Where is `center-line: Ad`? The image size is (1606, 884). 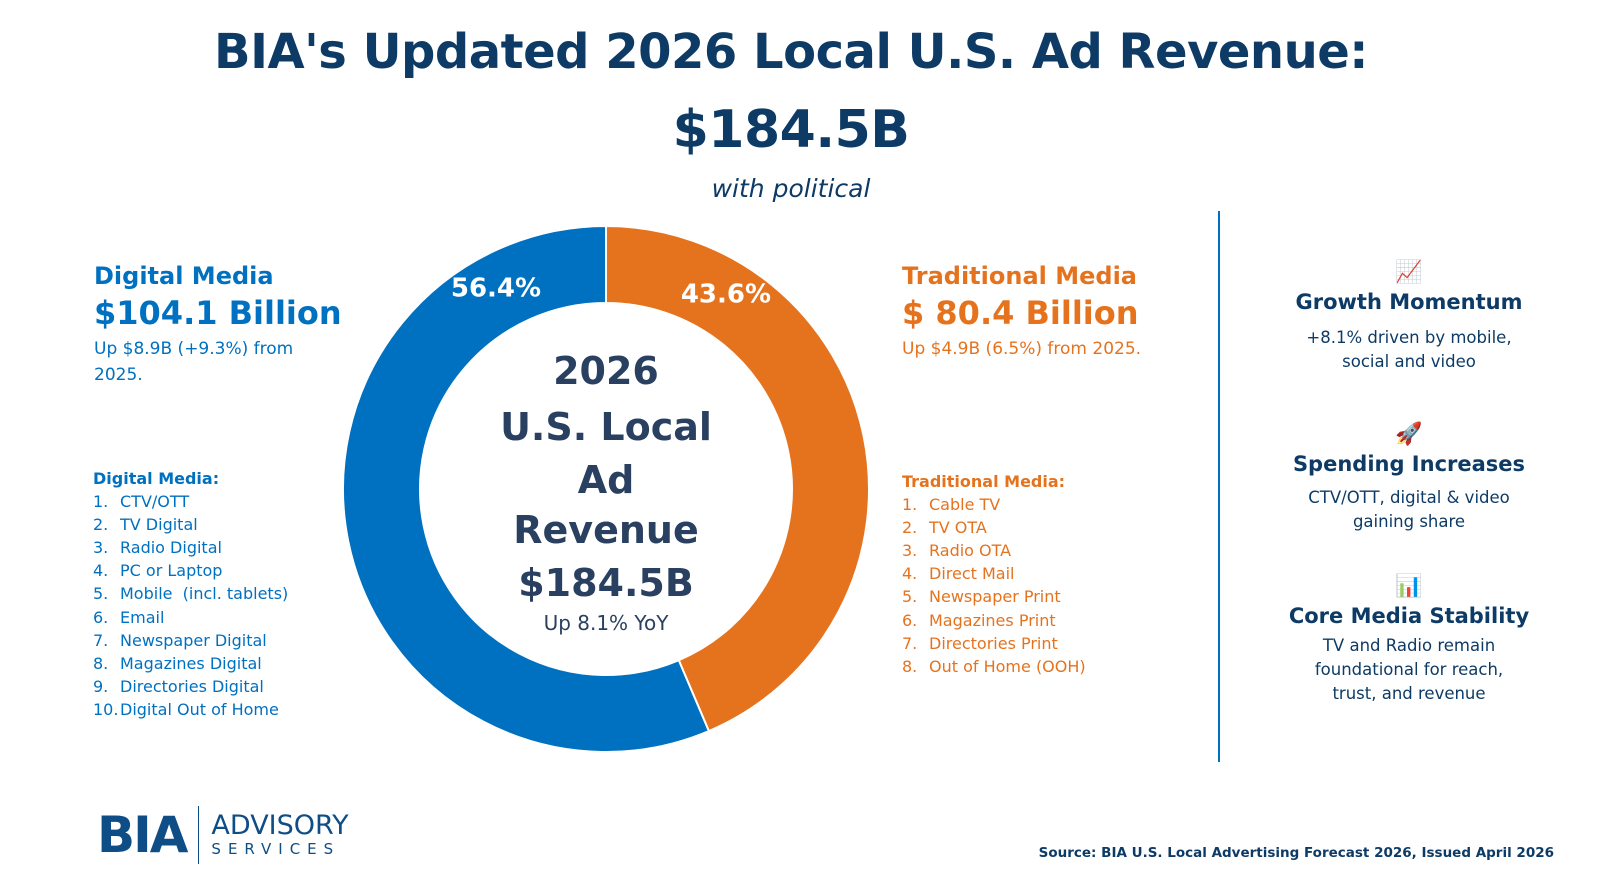
center-line: Ad is located at coordinates (606, 480).